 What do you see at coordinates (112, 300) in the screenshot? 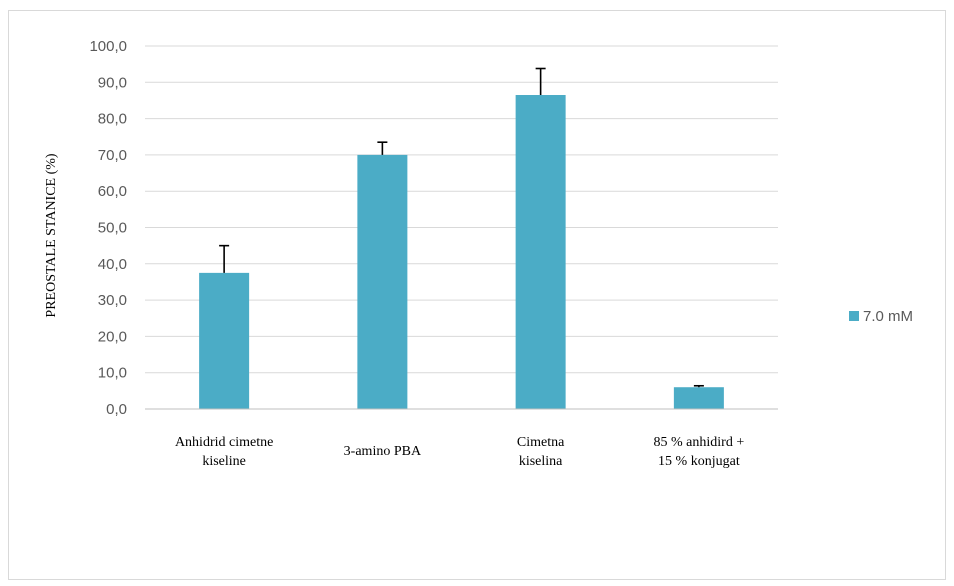
I see `y-tick-label: 30,0` at bounding box center [112, 300].